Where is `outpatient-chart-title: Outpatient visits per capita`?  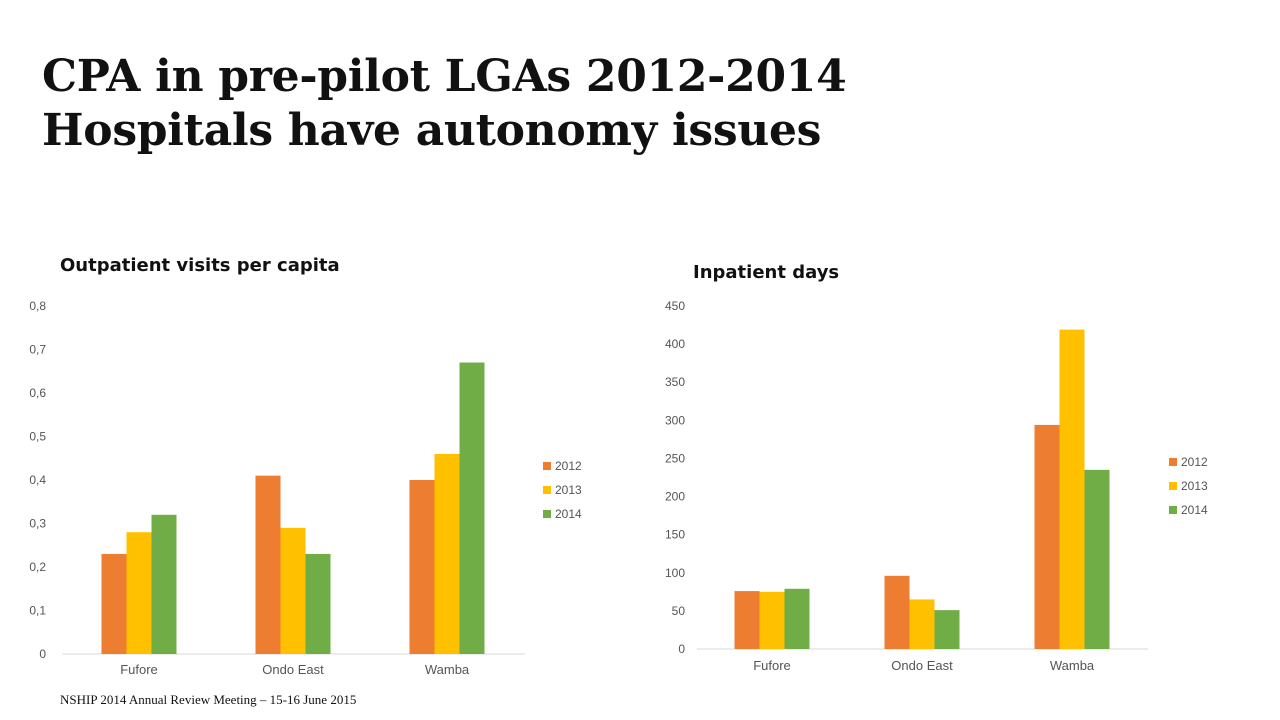 outpatient-chart-title: Outpatient visits per capita is located at coordinates (200, 265).